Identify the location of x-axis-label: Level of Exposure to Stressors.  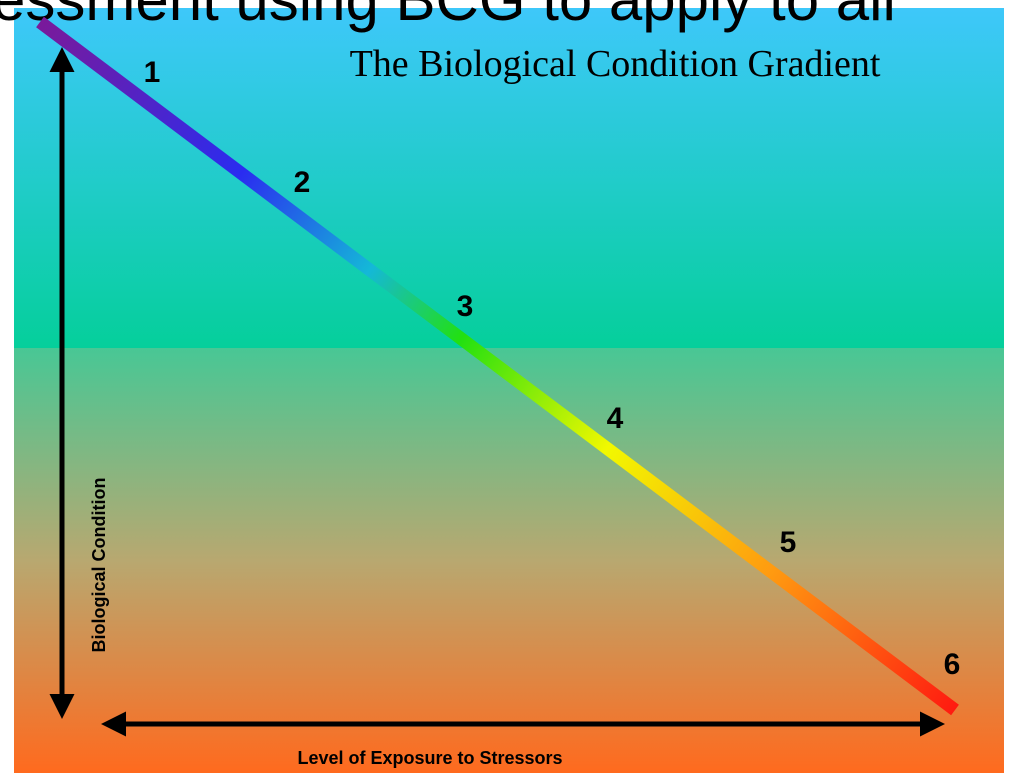
(429, 758).